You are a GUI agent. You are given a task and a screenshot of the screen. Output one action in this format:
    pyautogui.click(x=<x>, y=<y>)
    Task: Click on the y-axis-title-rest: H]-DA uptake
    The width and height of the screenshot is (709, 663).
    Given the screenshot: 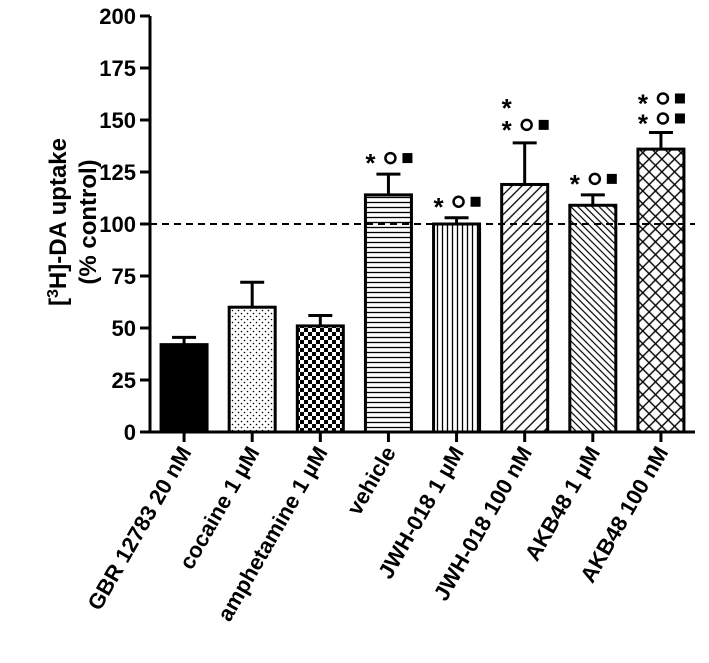 What is the action you would take?
    pyautogui.click(x=58, y=213)
    